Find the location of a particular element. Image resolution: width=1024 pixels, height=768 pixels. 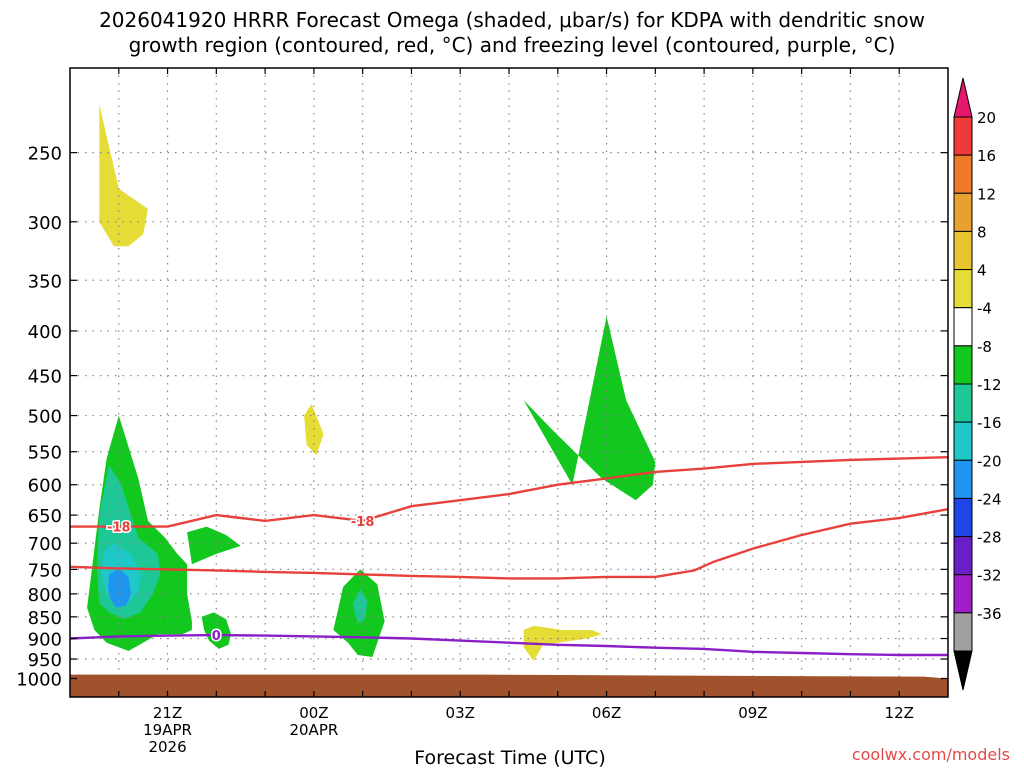

colorbar-label: -28 is located at coordinates (989, 538).